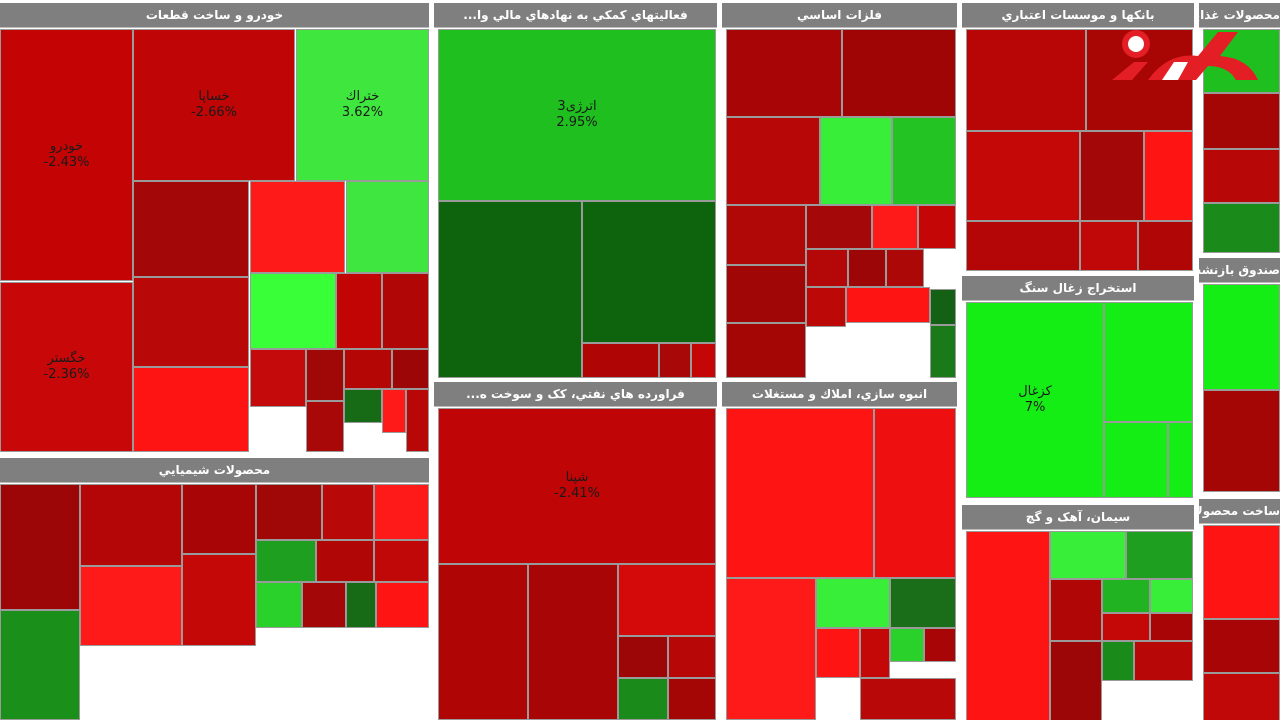 Image resolution: width=1280 pixels, height=720 pixels. I want to click on treemap-cell: ختراك 3.62%, so click(362, 105).